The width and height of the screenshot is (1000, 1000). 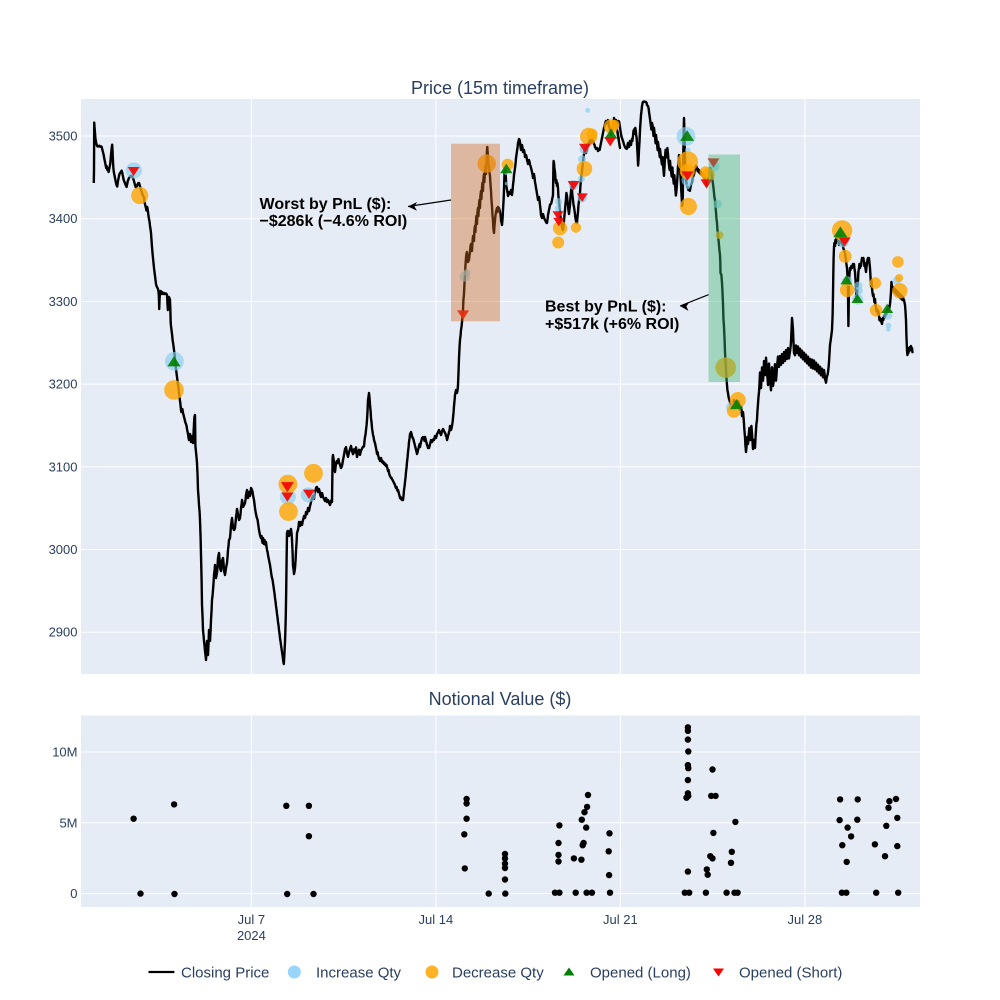 I want to click on svg-text: 3100, so click(x=63, y=466).